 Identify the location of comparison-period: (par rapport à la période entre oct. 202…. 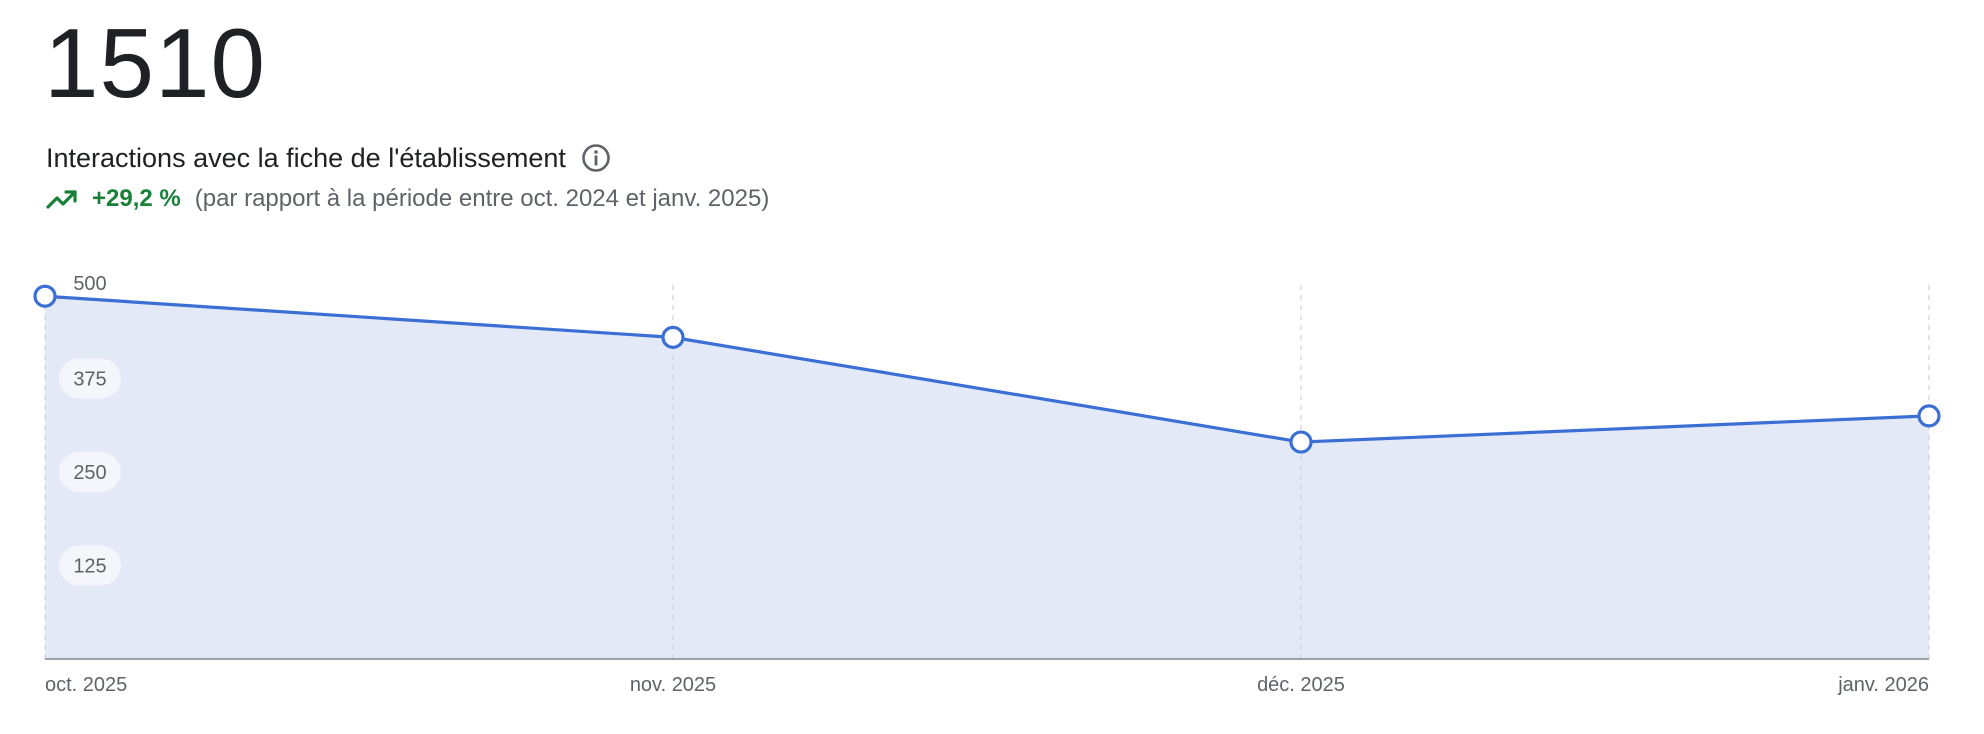
(482, 198).